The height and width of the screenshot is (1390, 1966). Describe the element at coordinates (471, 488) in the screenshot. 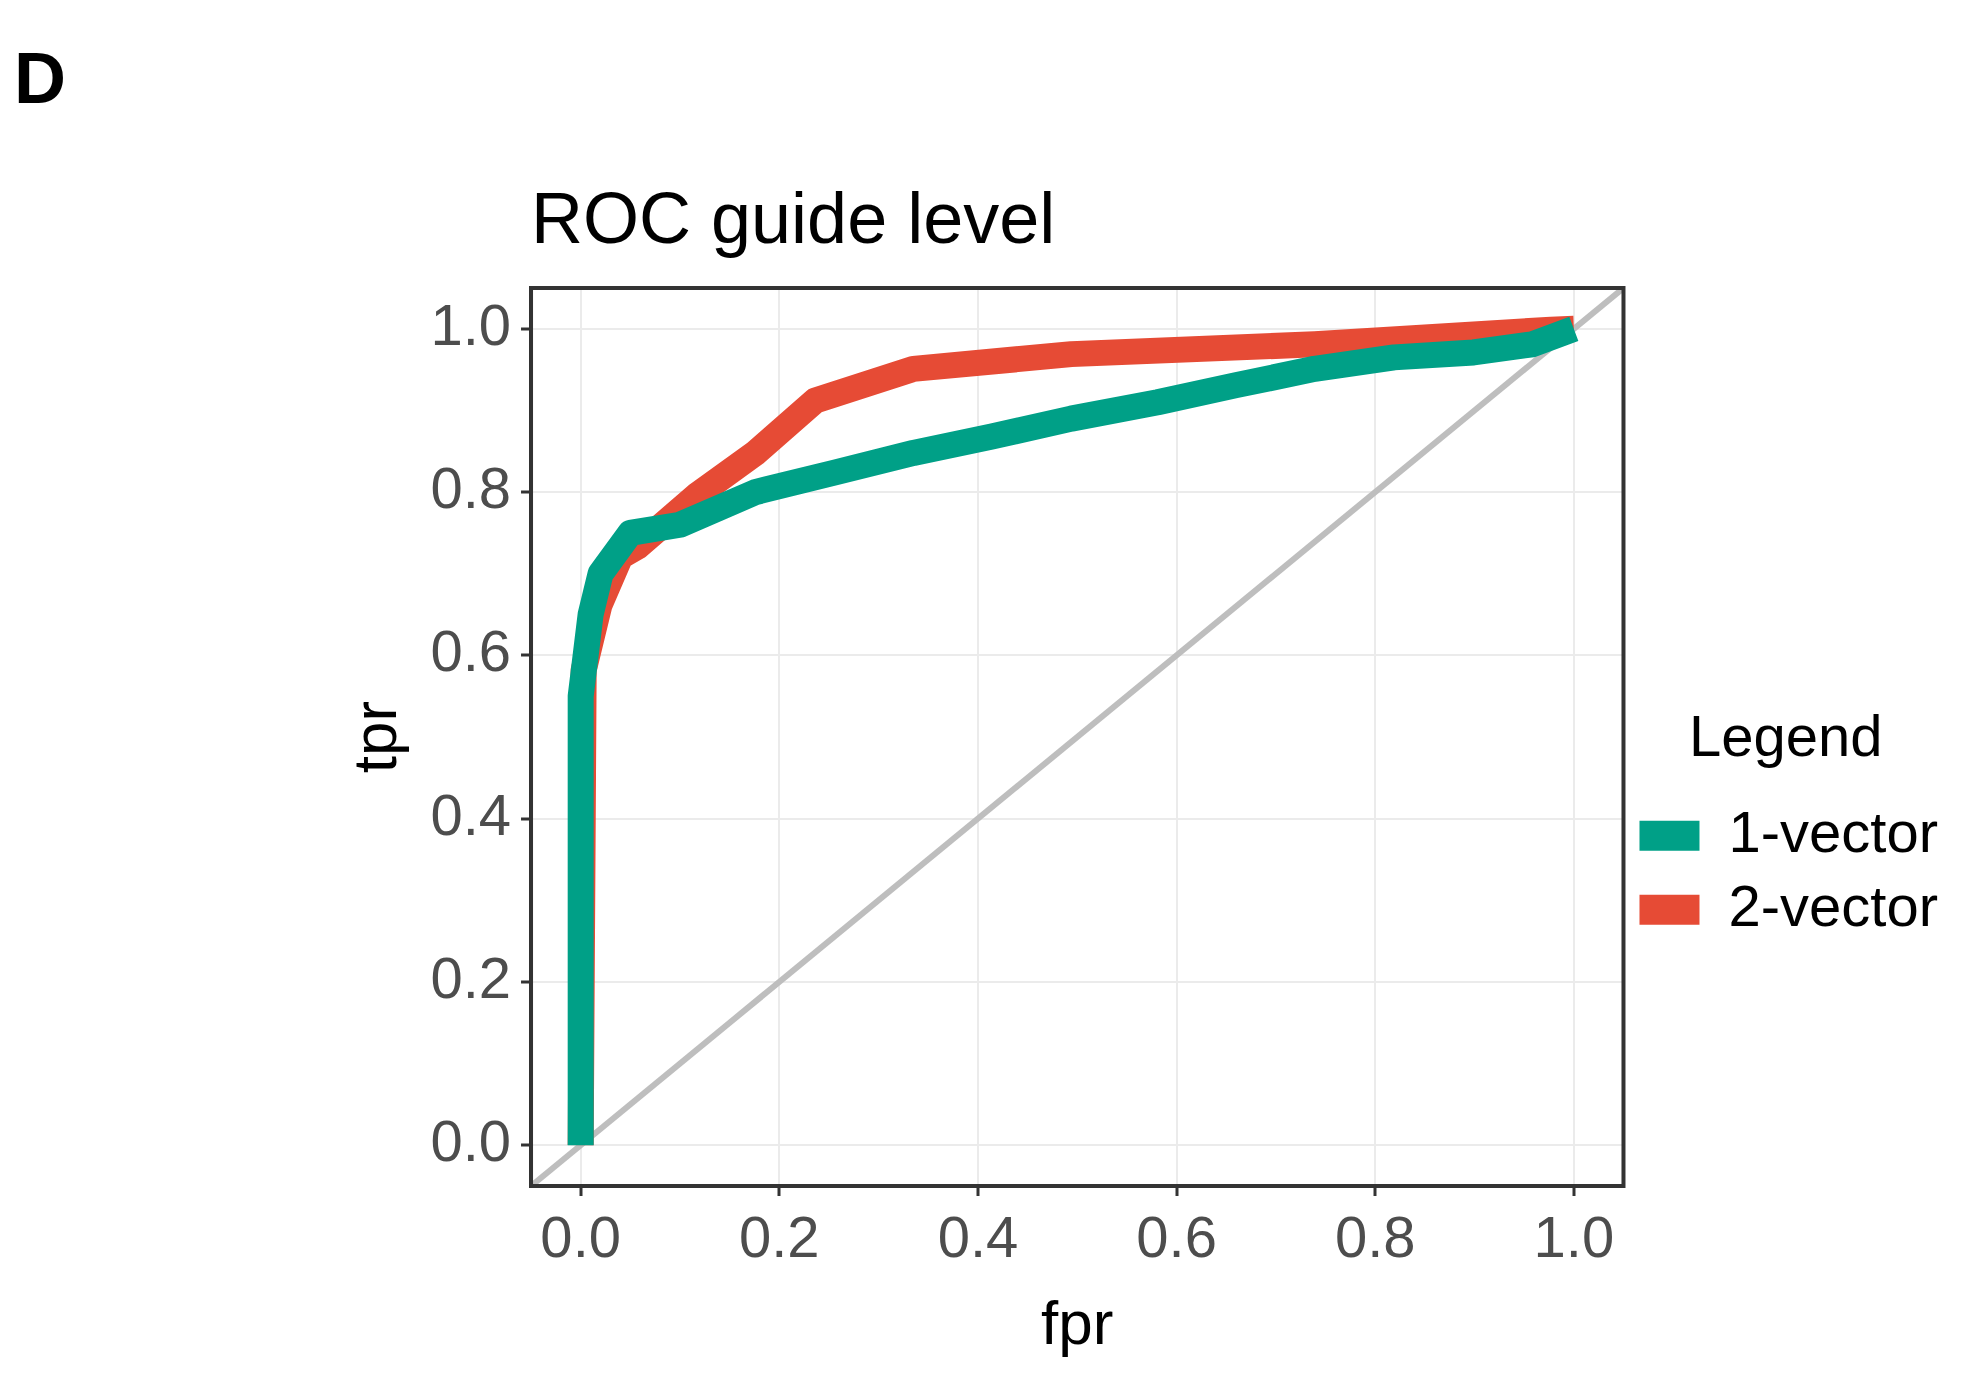

I see `y-tick-label: 0.8` at that location.